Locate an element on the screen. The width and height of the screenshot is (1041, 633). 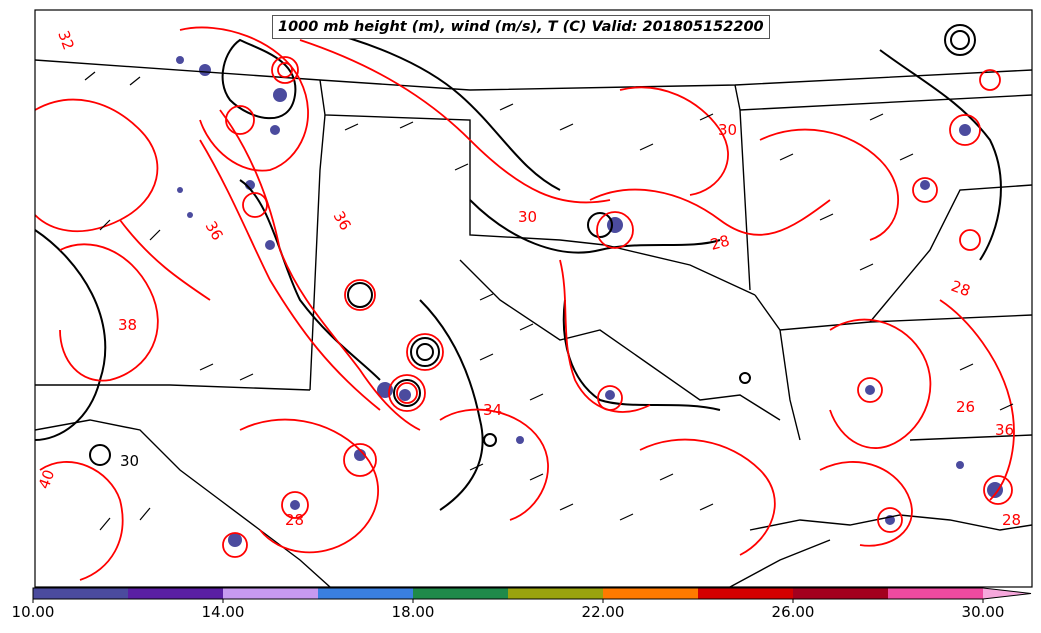
colorbar-extension is located at coordinates (1007, 593).